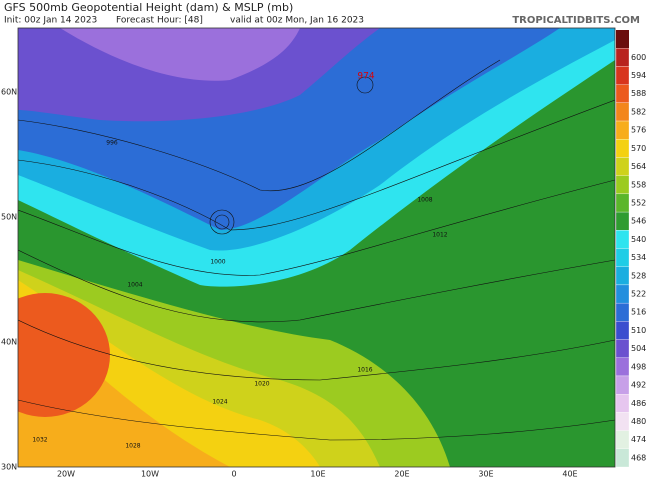  What do you see at coordinates (638, 312) in the screenshot?
I see `colorbar-label: 516` at bounding box center [638, 312].